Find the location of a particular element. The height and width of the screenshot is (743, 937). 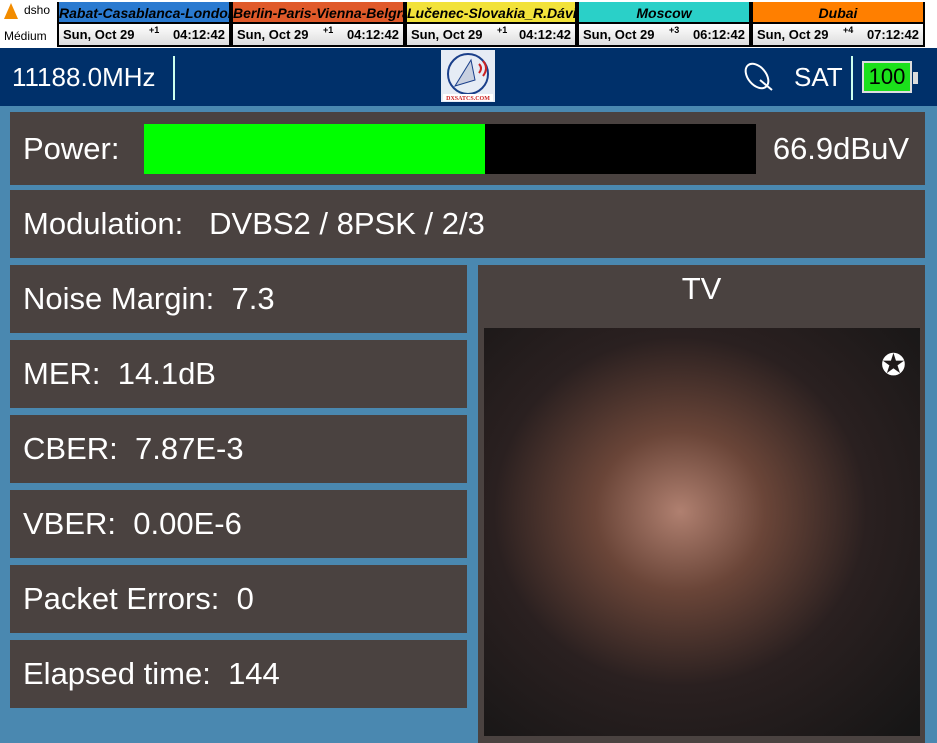

modulation-row: Modulation: DVBS2 / 8PSK / 2/3 is located at coordinates (467, 224).